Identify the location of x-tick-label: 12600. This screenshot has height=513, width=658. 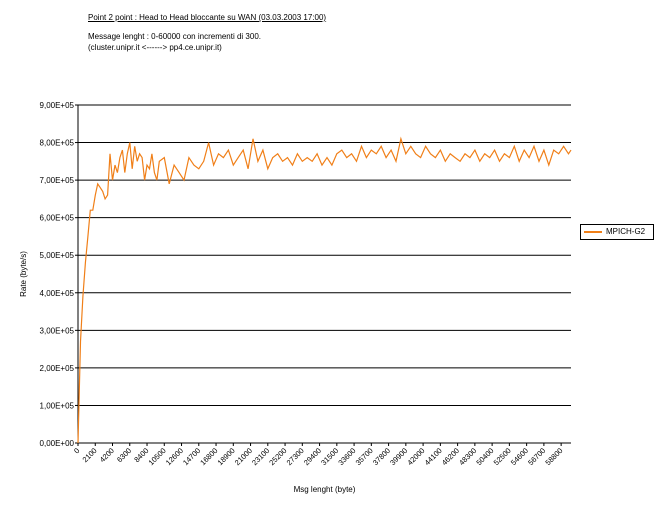
(174, 456).